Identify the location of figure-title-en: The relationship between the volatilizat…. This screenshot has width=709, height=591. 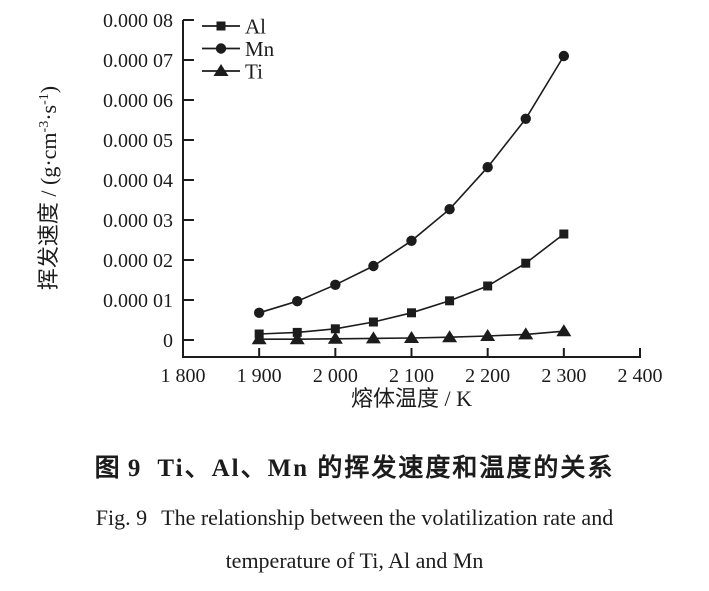
(387, 517).